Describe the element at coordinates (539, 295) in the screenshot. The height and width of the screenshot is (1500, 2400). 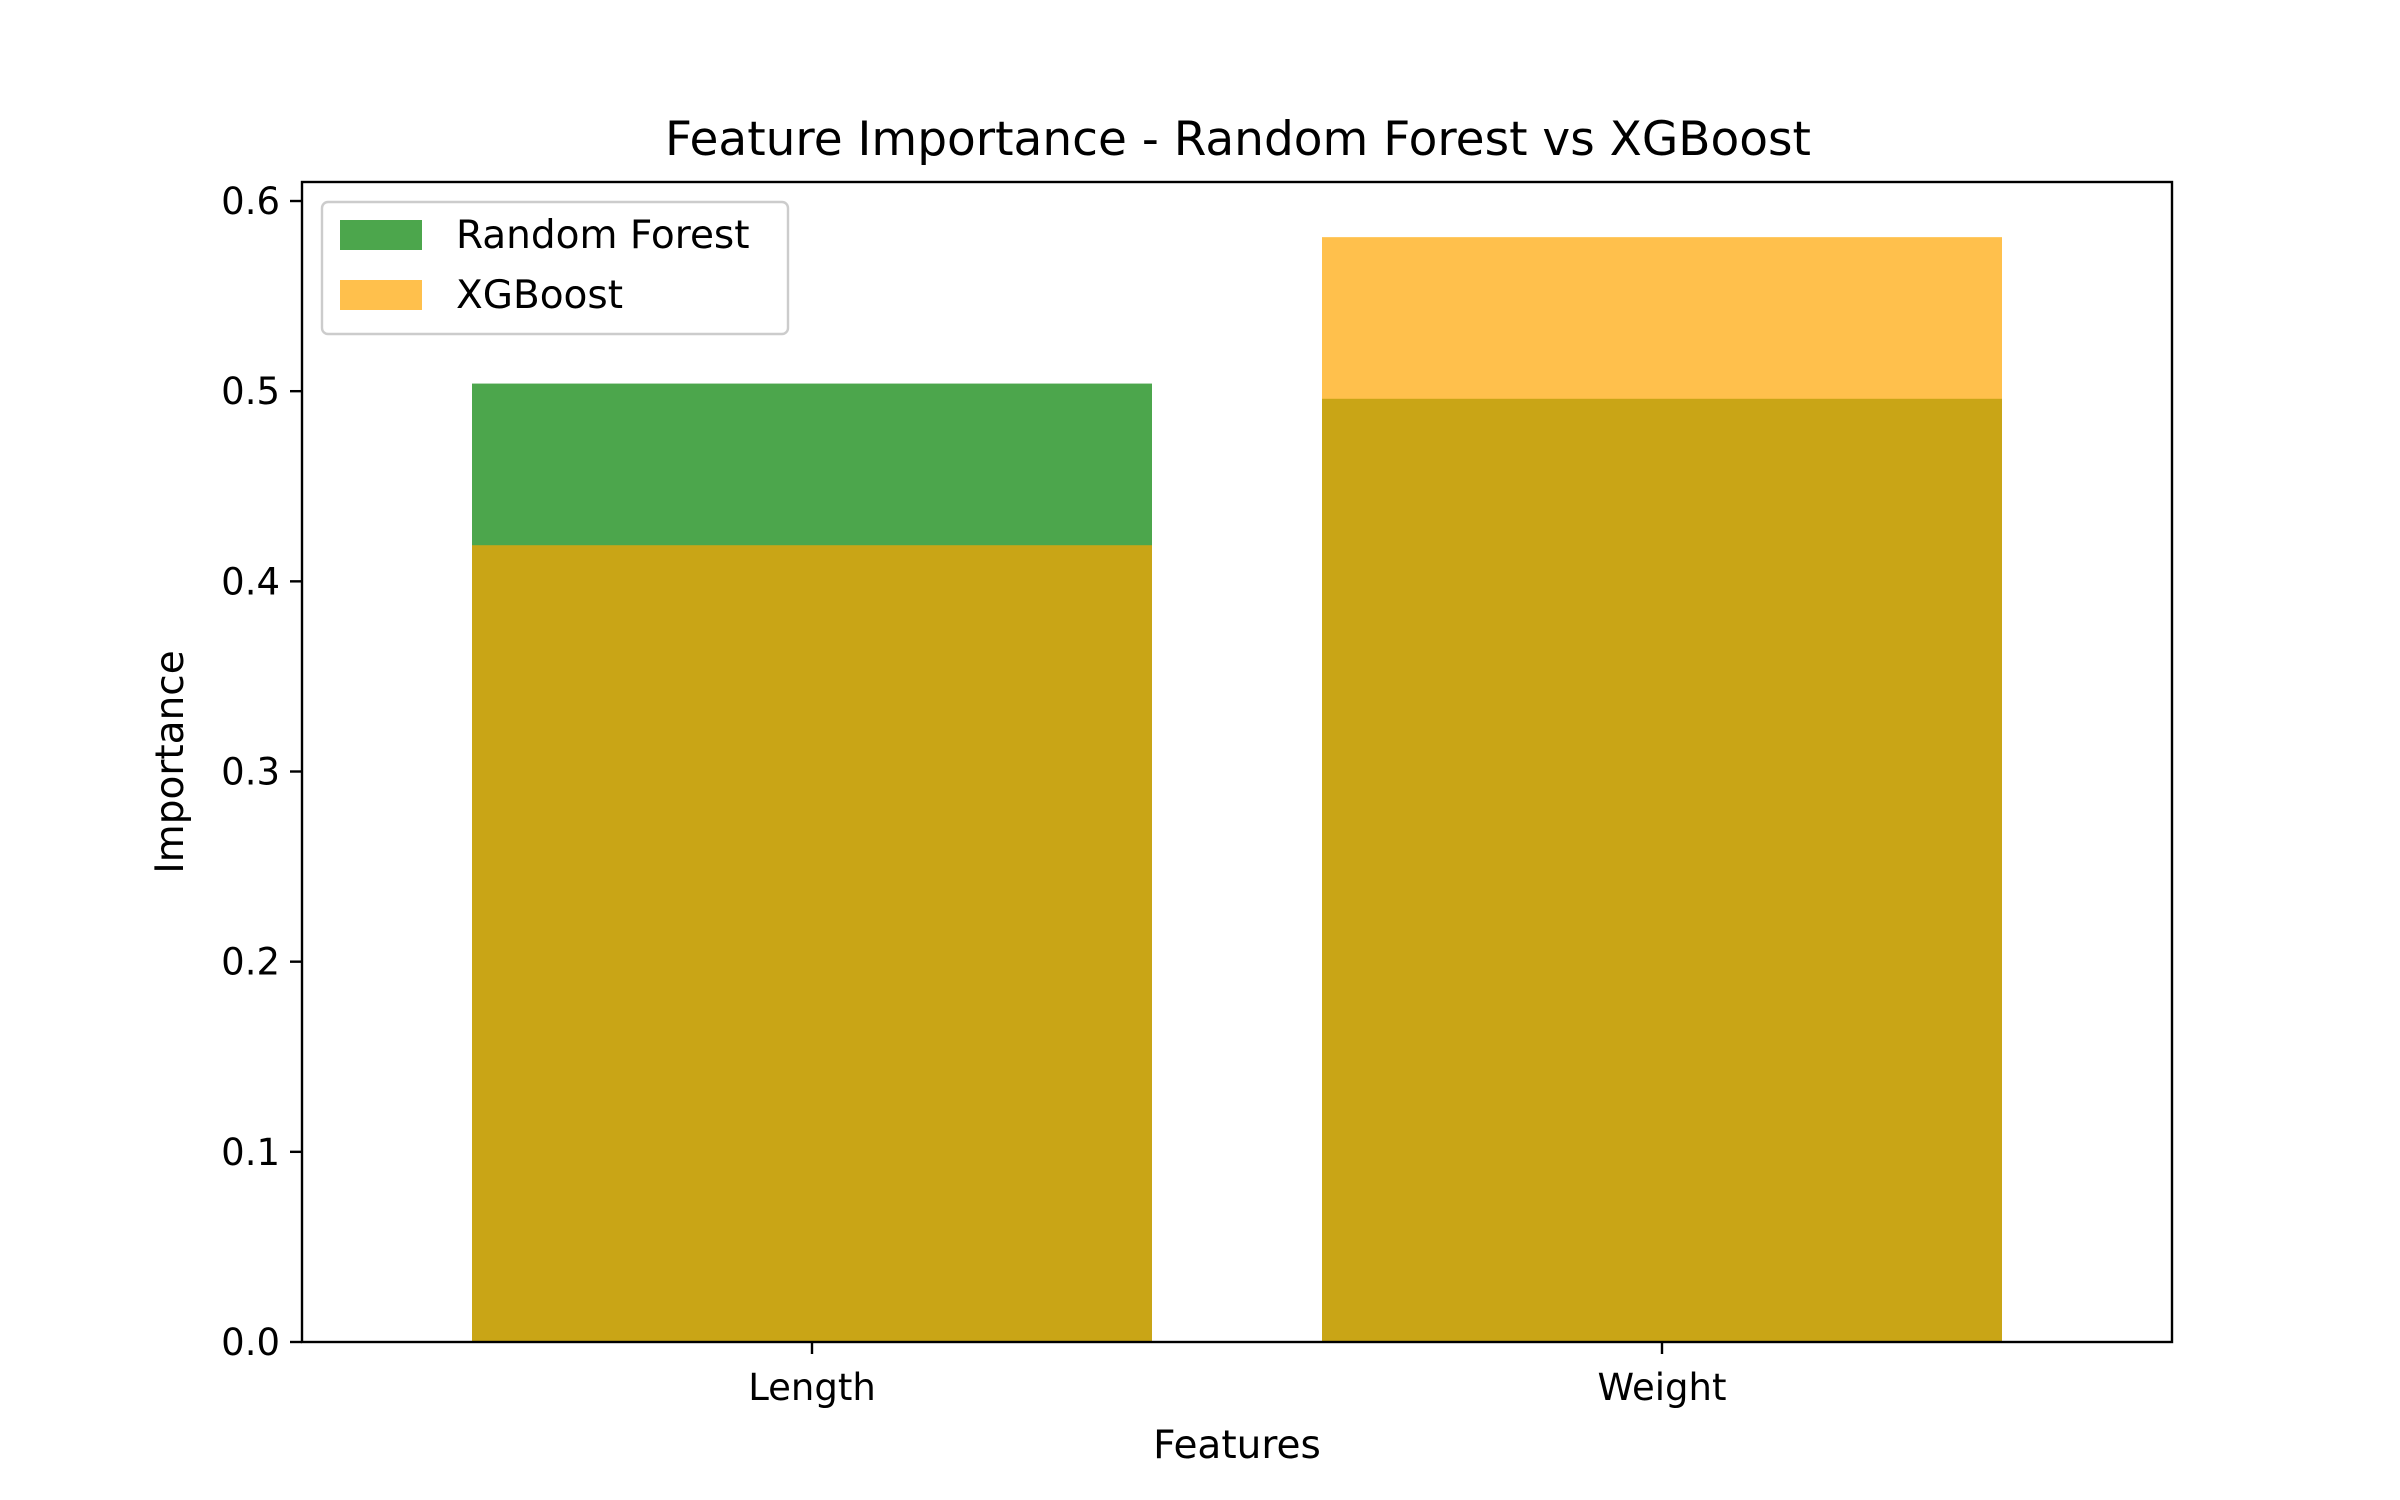
I see `legend-label-xgboost: XGBoost` at that location.